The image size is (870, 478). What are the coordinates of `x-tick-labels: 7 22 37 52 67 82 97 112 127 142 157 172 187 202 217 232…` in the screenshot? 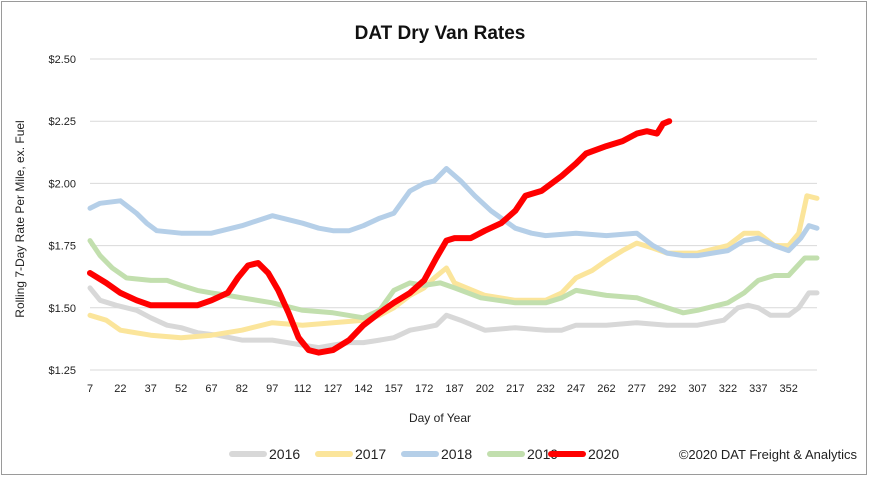 It's located at (442, 389).